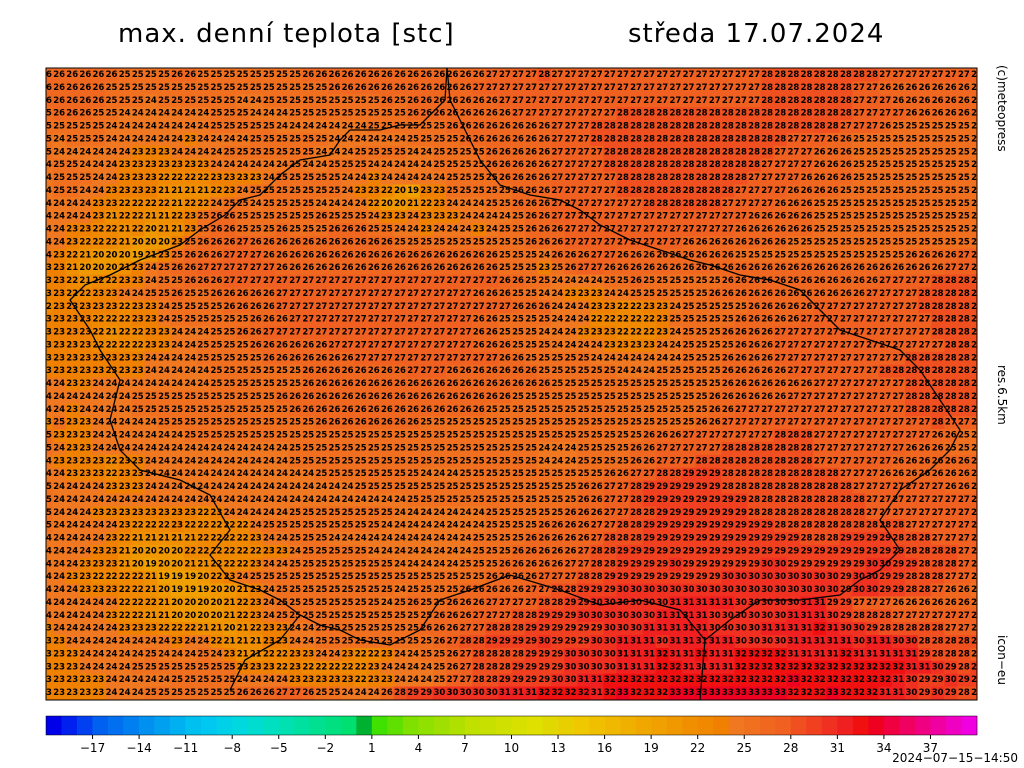 The height and width of the screenshot is (768, 1024). What do you see at coordinates (413, 191) in the screenshot?
I see `temperature-value: 19` at bounding box center [413, 191].